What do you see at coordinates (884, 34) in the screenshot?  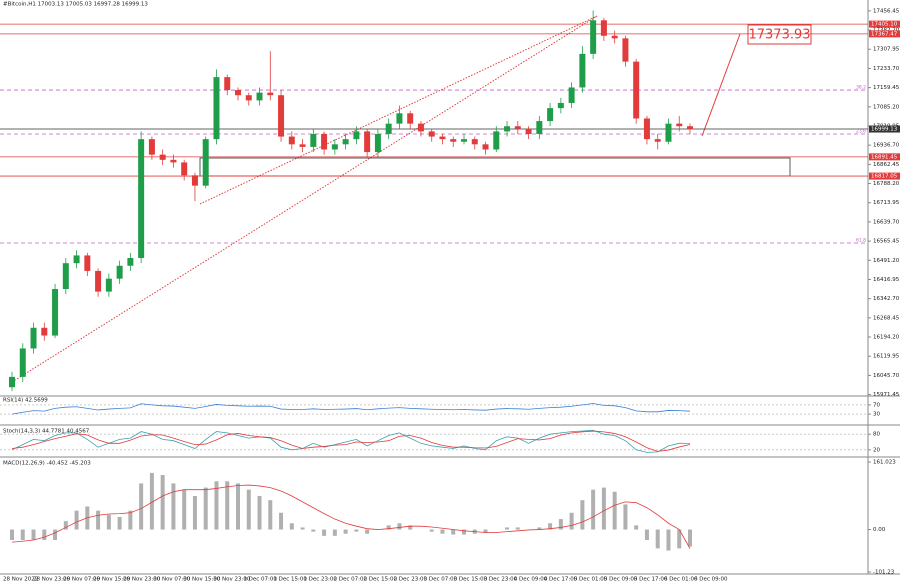 I see `price-tag-label: 17367.47` at bounding box center [884, 34].